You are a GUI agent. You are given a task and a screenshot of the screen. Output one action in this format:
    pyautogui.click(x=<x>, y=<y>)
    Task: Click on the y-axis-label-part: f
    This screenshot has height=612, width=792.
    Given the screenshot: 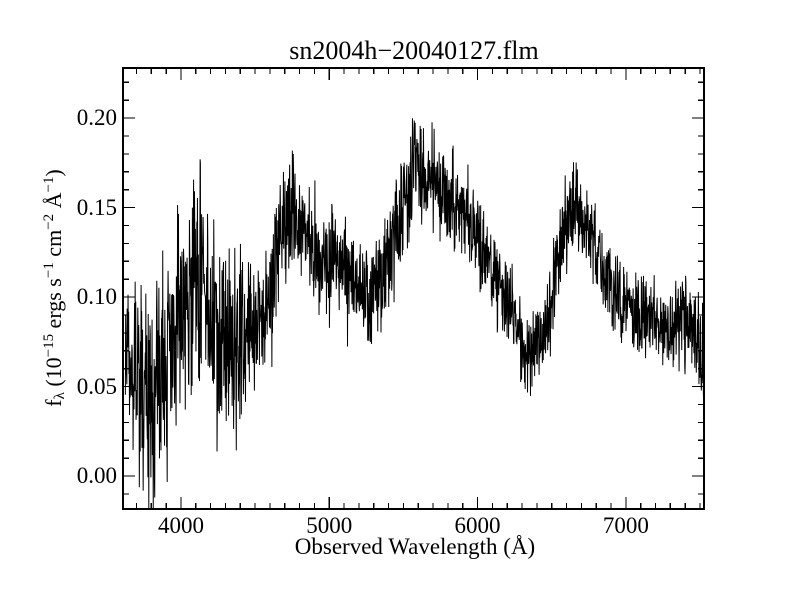 What is the action you would take?
    pyautogui.click(x=53, y=403)
    